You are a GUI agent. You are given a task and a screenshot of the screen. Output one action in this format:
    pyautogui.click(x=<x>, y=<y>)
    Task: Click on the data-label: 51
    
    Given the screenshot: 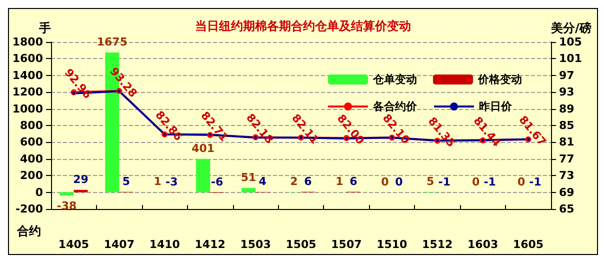 What is the action you would take?
    pyautogui.click(x=248, y=177)
    